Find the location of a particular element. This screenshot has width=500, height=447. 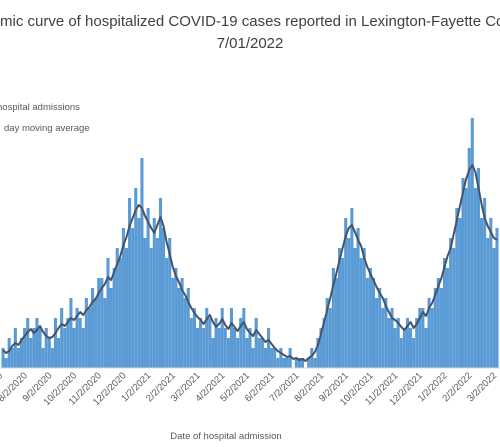

x-axis-title: Date of hospital admission is located at coordinates (225, 436).